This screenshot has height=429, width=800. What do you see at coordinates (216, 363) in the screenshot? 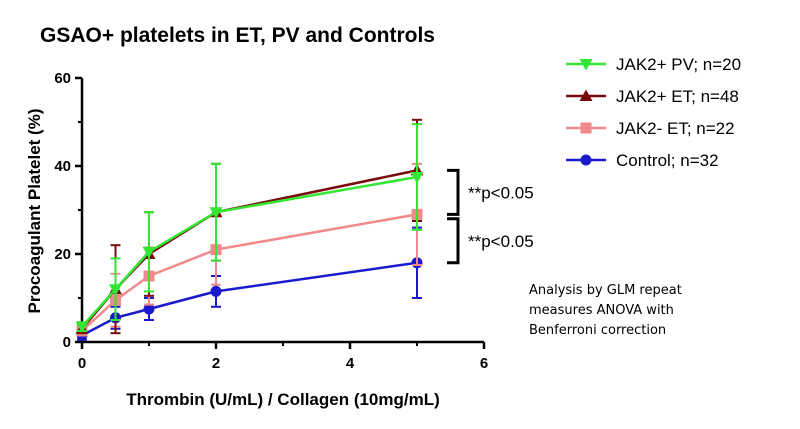
I see `x-tick-label: 2` at bounding box center [216, 363].